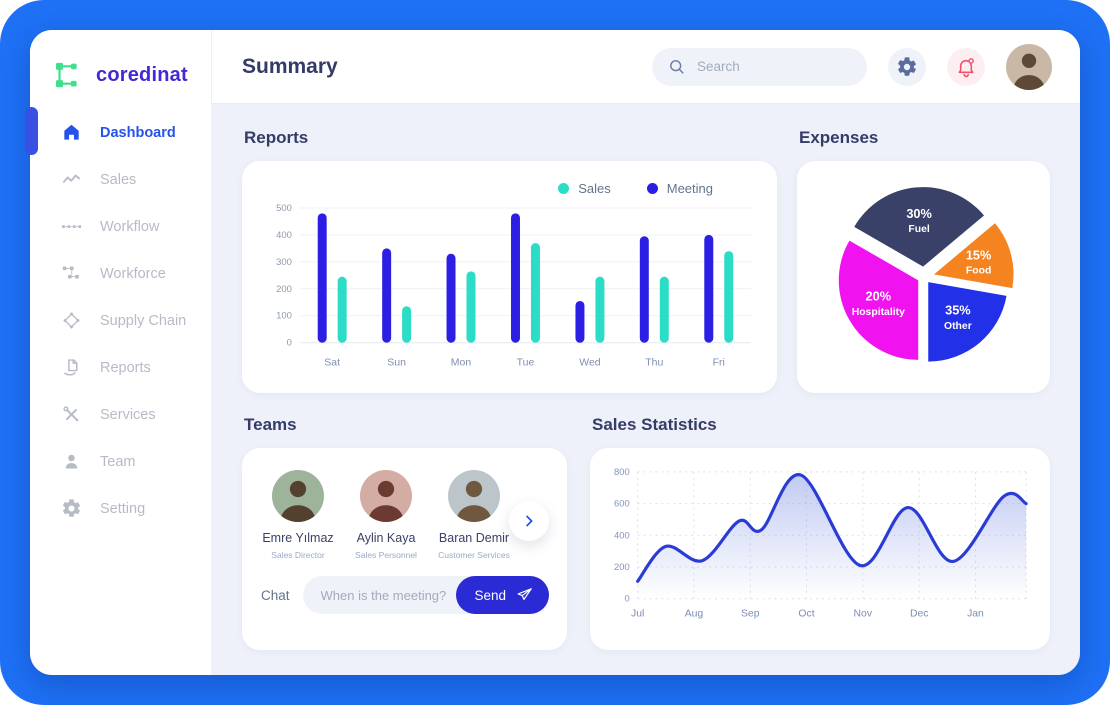 This screenshot has width=1110, height=705. What do you see at coordinates (919, 213) in the screenshot?
I see `svg-text: 30%` at bounding box center [919, 213].